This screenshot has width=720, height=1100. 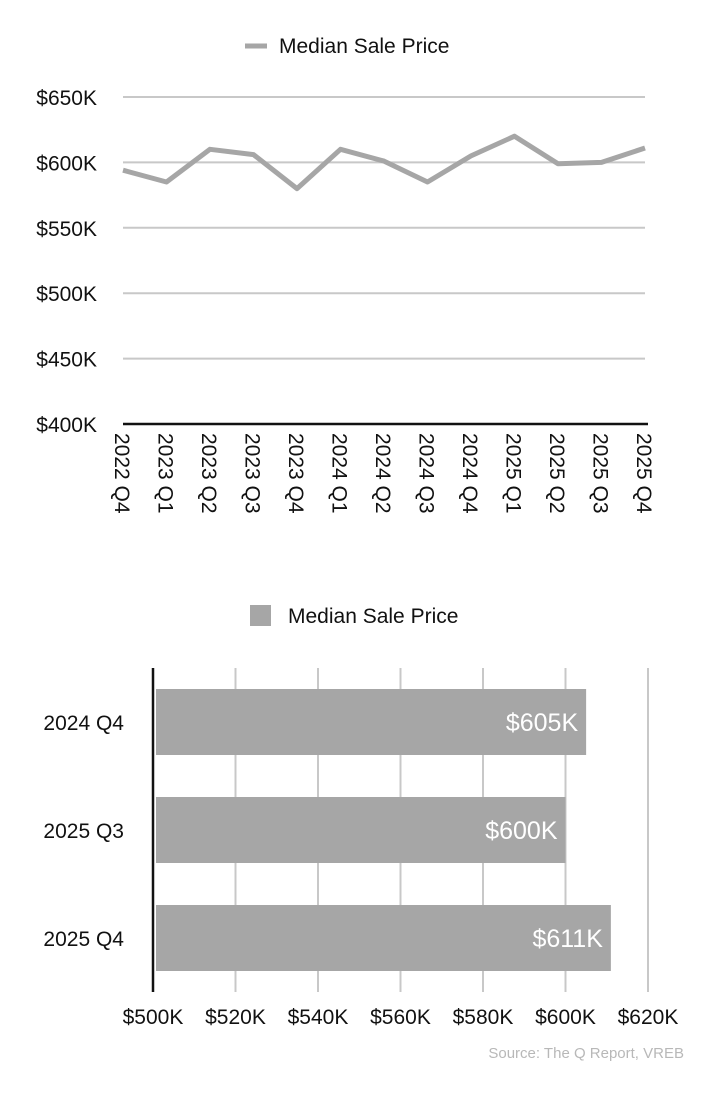 What do you see at coordinates (648, 1017) in the screenshot?
I see `x-tick-label: $620K` at bounding box center [648, 1017].